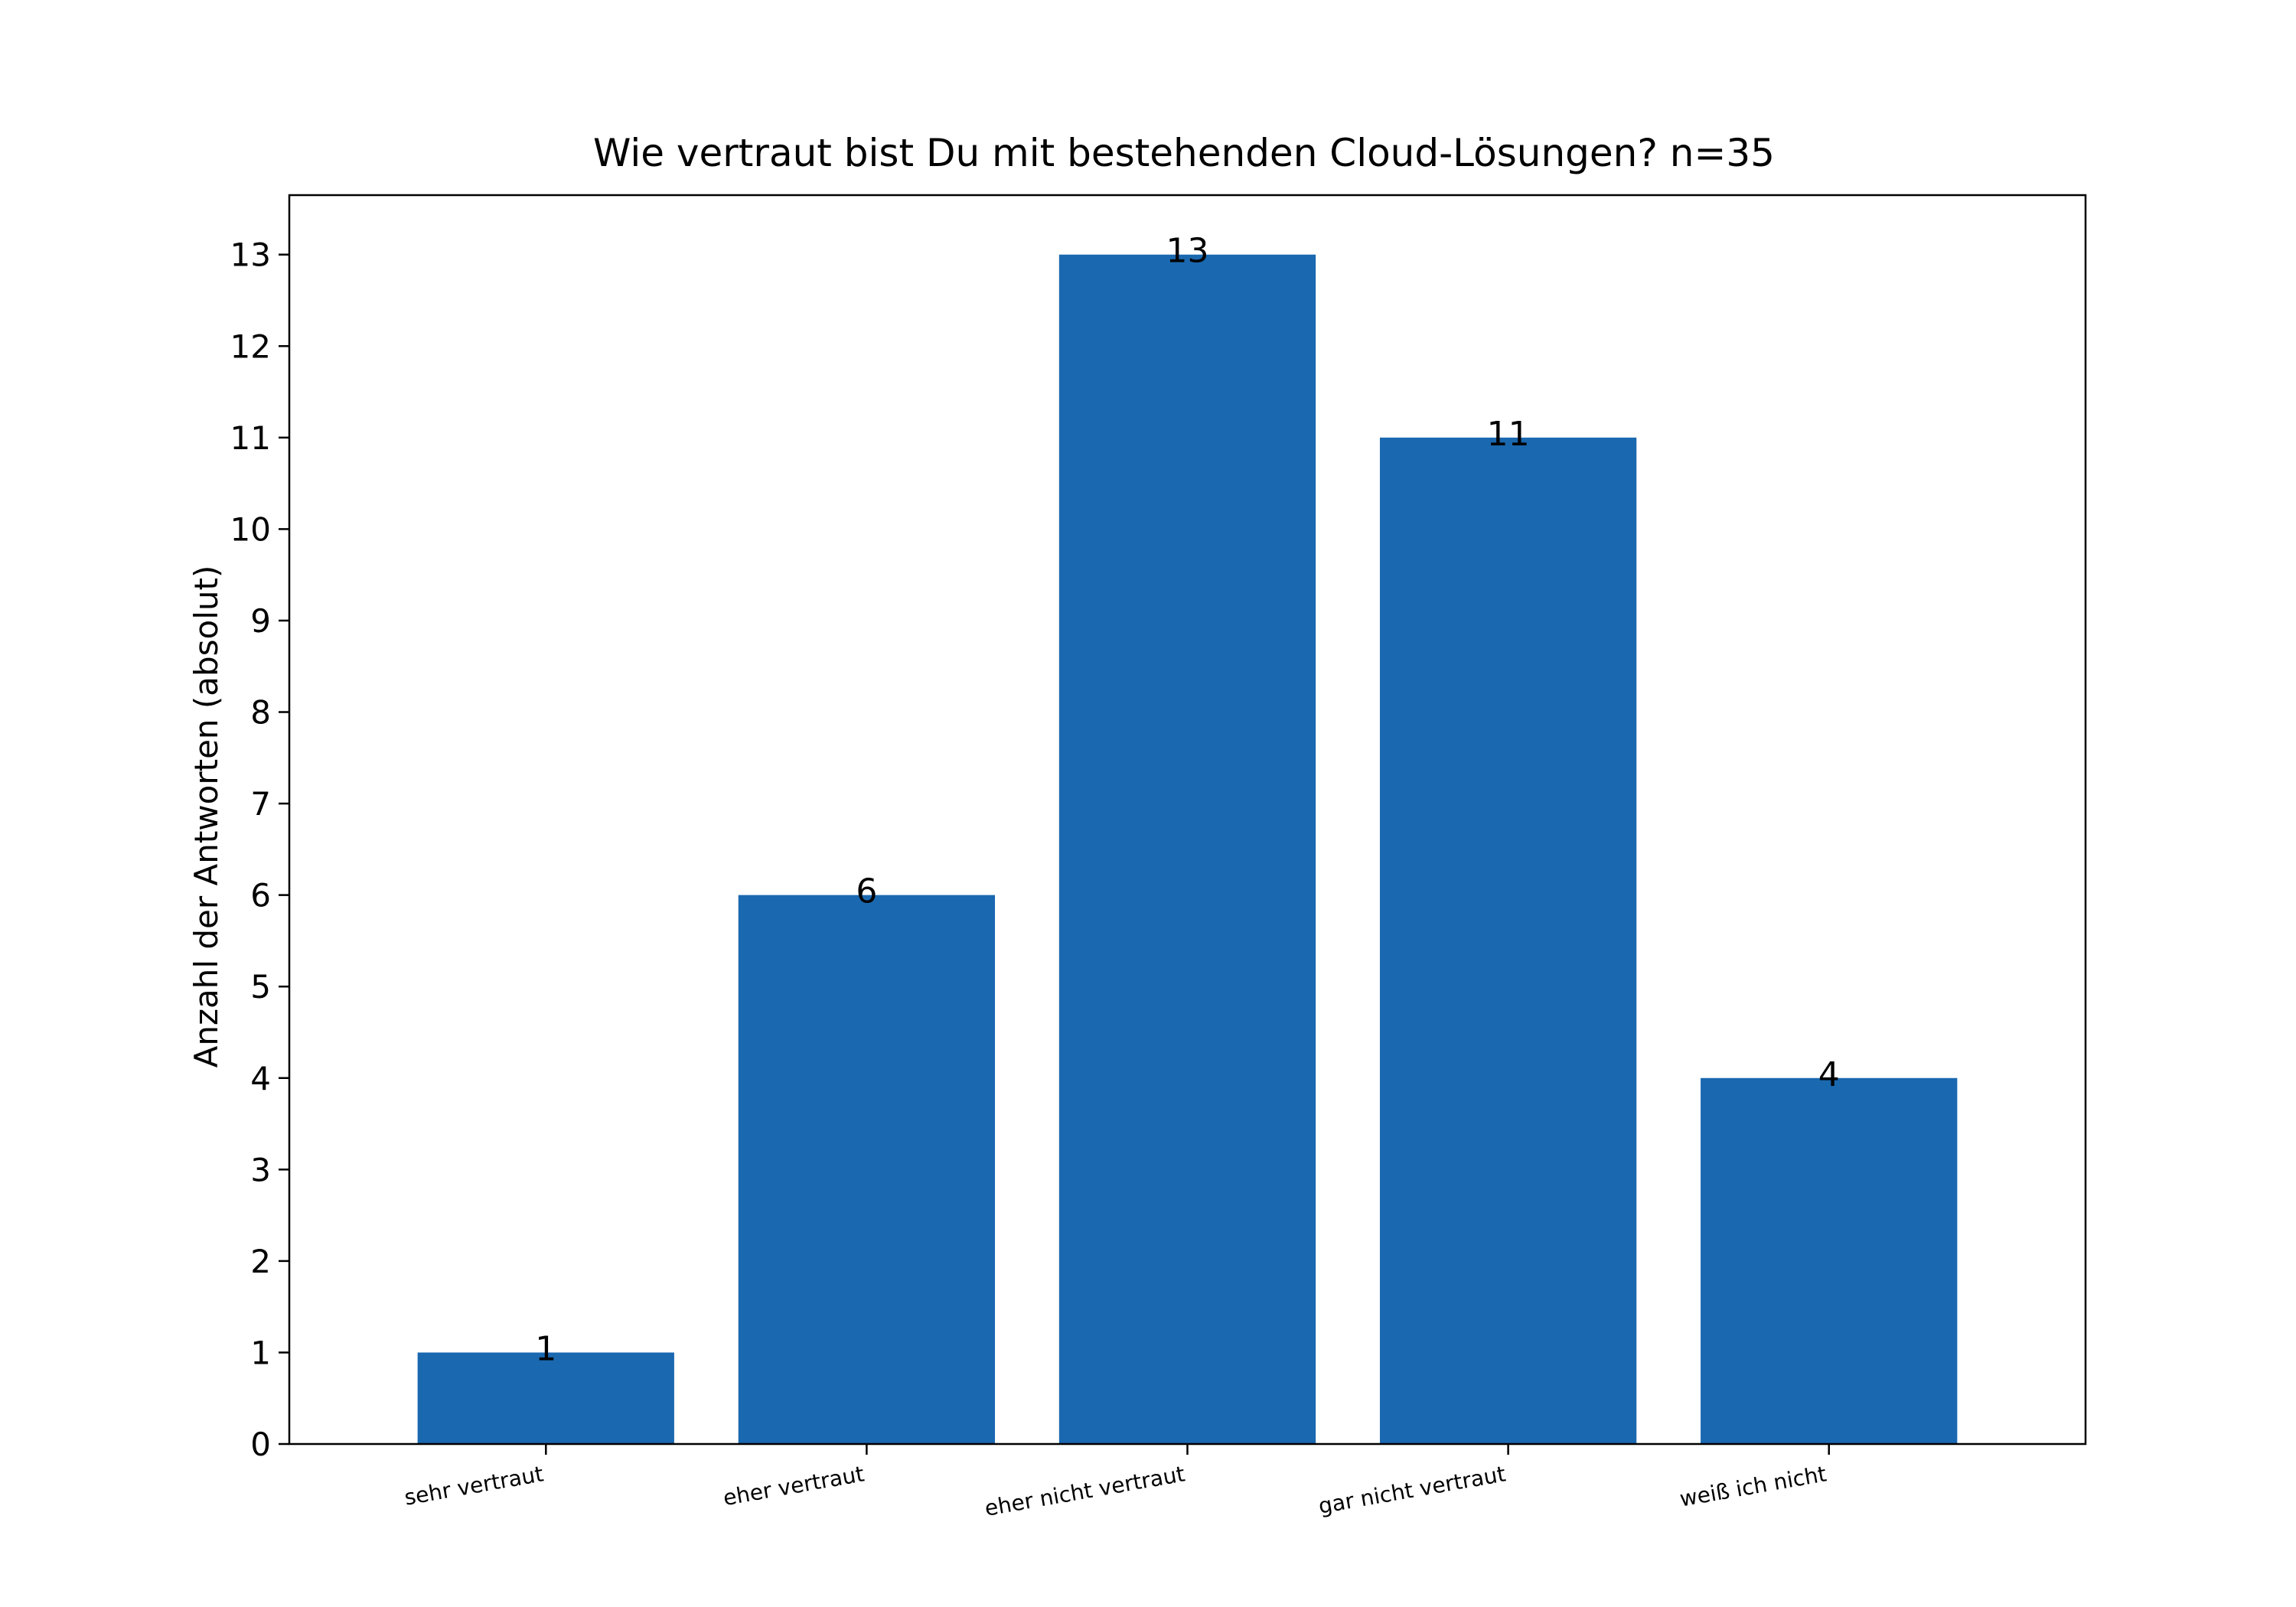 This screenshot has height=1607, width=2296. What do you see at coordinates (1187, 251) in the screenshot?
I see `bar-value-label-3: 13` at bounding box center [1187, 251].